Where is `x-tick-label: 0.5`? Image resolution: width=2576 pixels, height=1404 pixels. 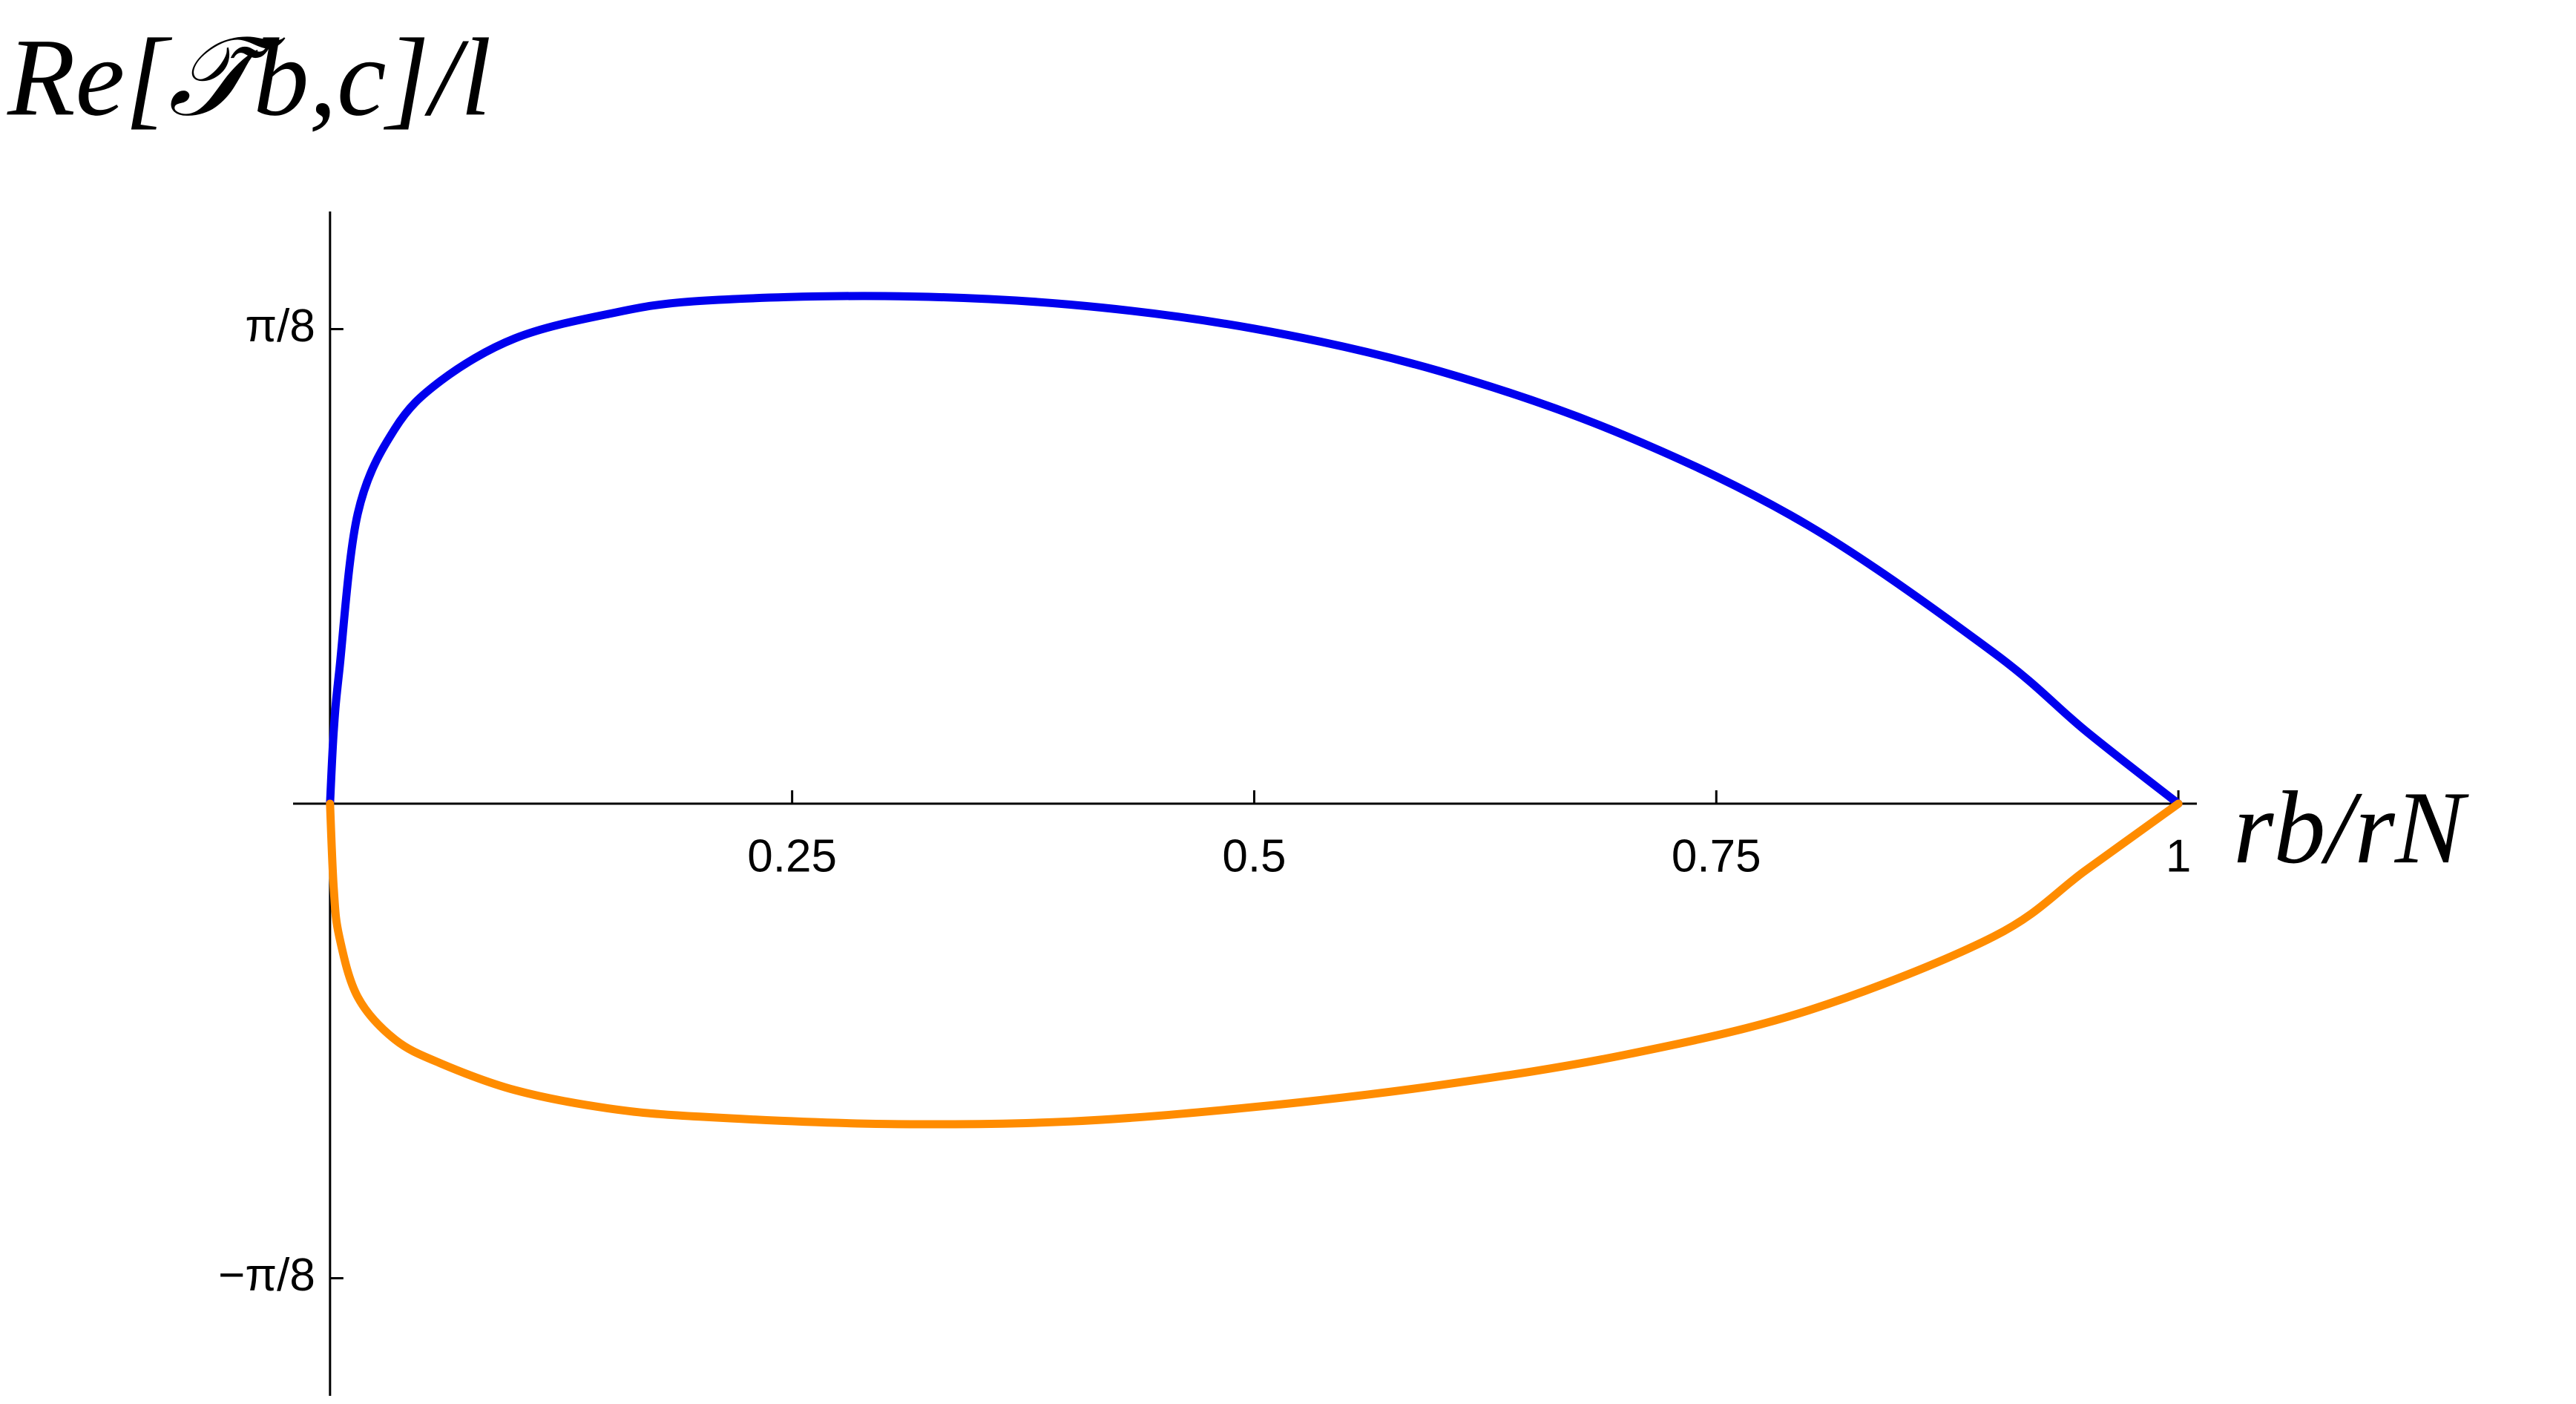
x-tick-label: 0.5 is located at coordinates (1254, 856).